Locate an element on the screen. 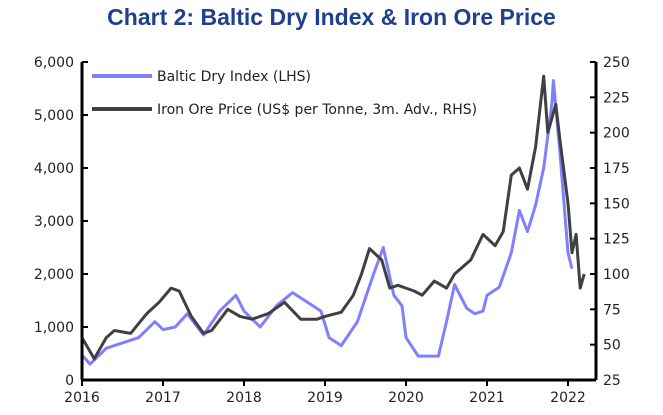 The height and width of the screenshot is (415, 663). right-tick-label: 100 is located at coordinates (616, 275).